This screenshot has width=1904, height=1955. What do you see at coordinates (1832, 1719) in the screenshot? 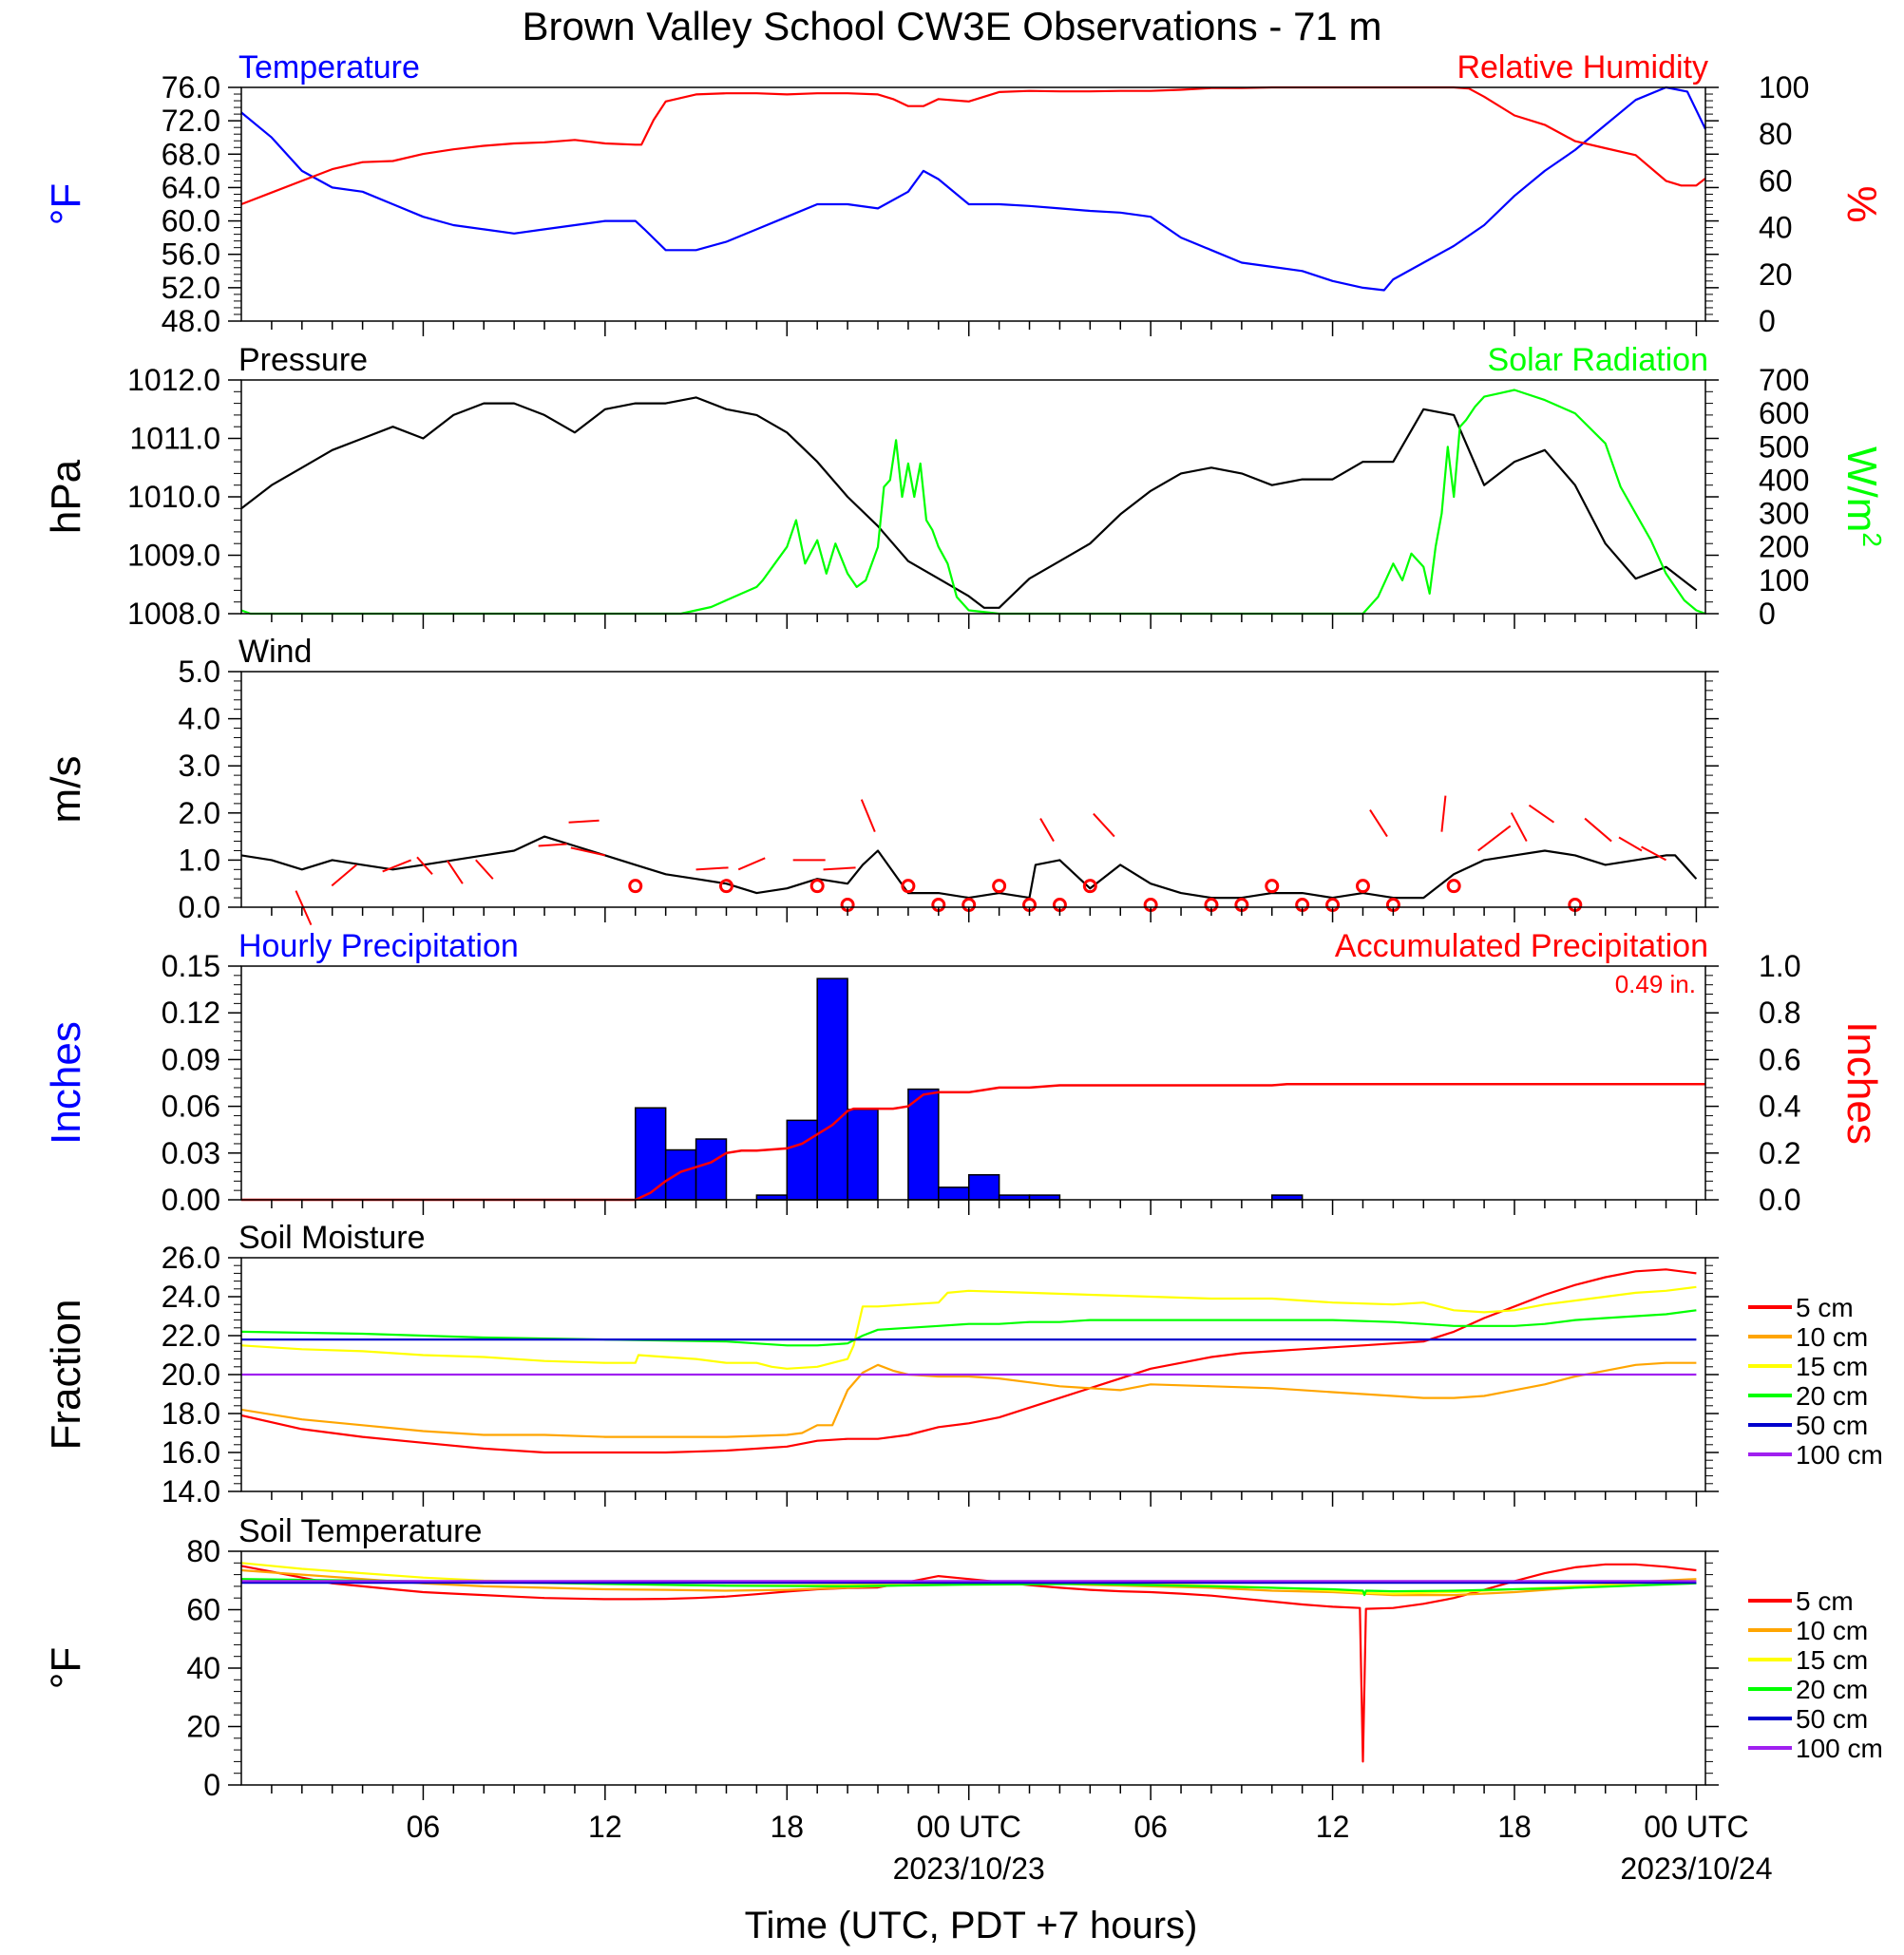
I see `legend-label: 50 cm` at bounding box center [1832, 1719].